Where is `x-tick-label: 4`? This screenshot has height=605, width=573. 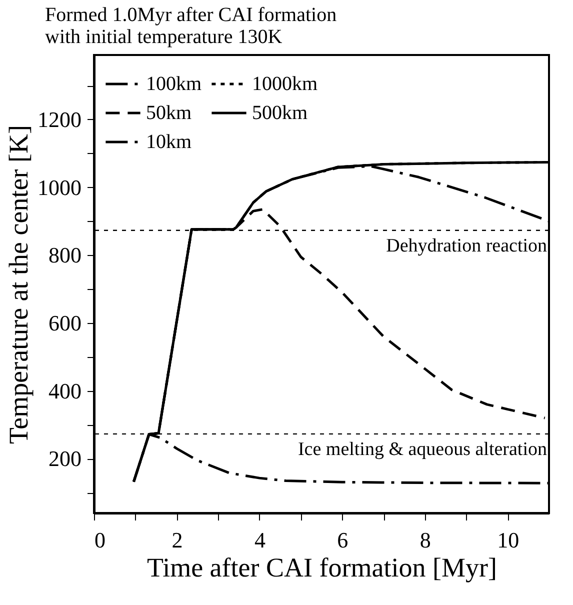 x-tick-label: 4 is located at coordinates (260, 540).